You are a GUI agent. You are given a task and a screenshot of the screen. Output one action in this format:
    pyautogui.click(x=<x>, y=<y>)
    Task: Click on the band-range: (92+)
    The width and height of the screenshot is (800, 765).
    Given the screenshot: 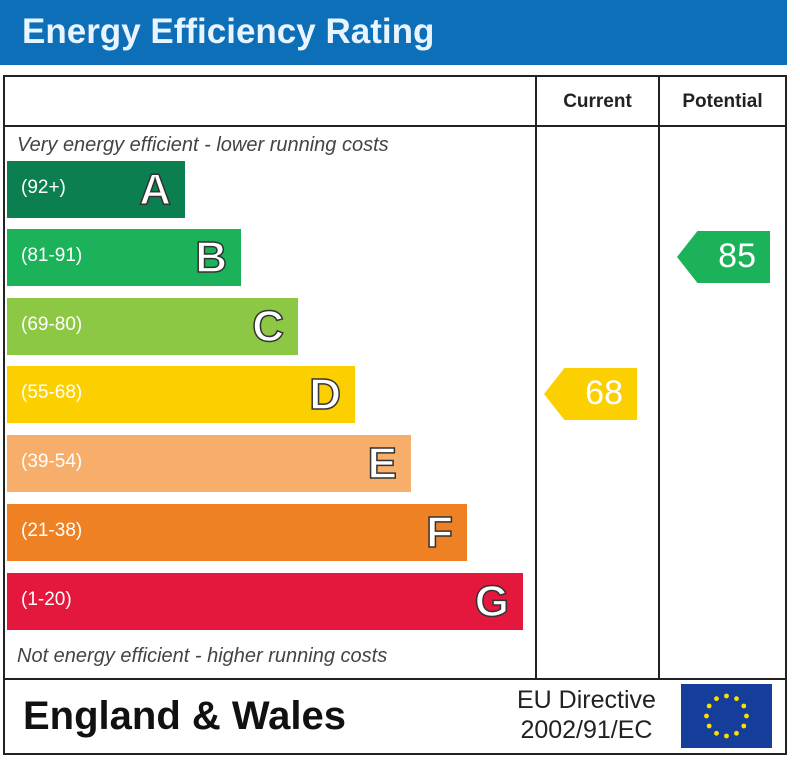 What is the action you would take?
    pyautogui.click(x=43, y=187)
    